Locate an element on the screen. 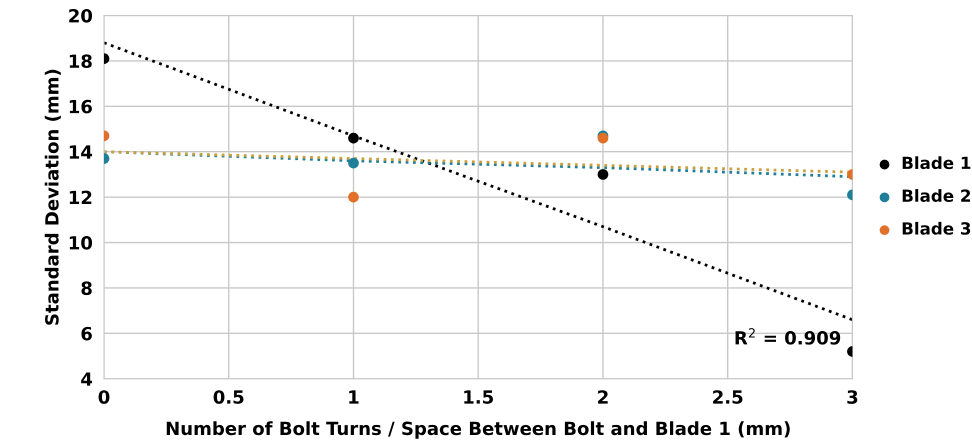 The height and width of the screenshot is (443, 972). x-tick-label: 0.5 is located at coordinates (229, 397).